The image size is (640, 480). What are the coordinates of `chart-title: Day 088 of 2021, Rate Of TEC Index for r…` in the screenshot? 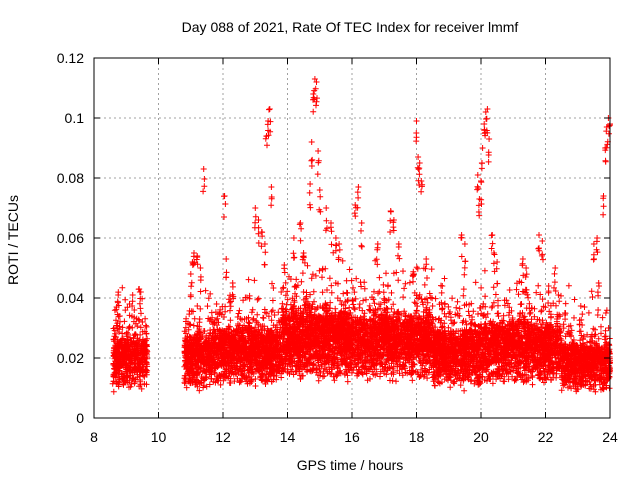 It's located at (350, 27).